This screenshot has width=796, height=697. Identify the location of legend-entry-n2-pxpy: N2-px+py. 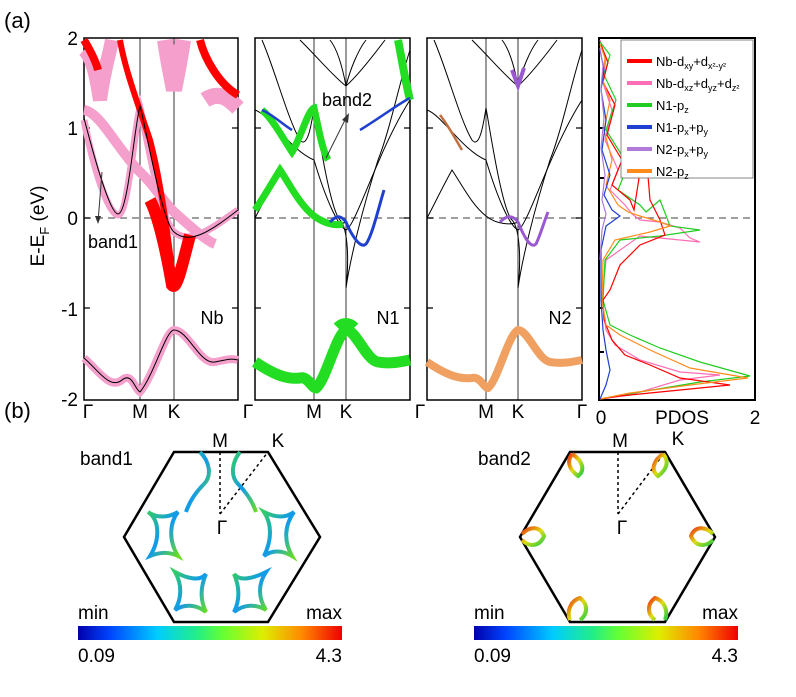
(682, 150).